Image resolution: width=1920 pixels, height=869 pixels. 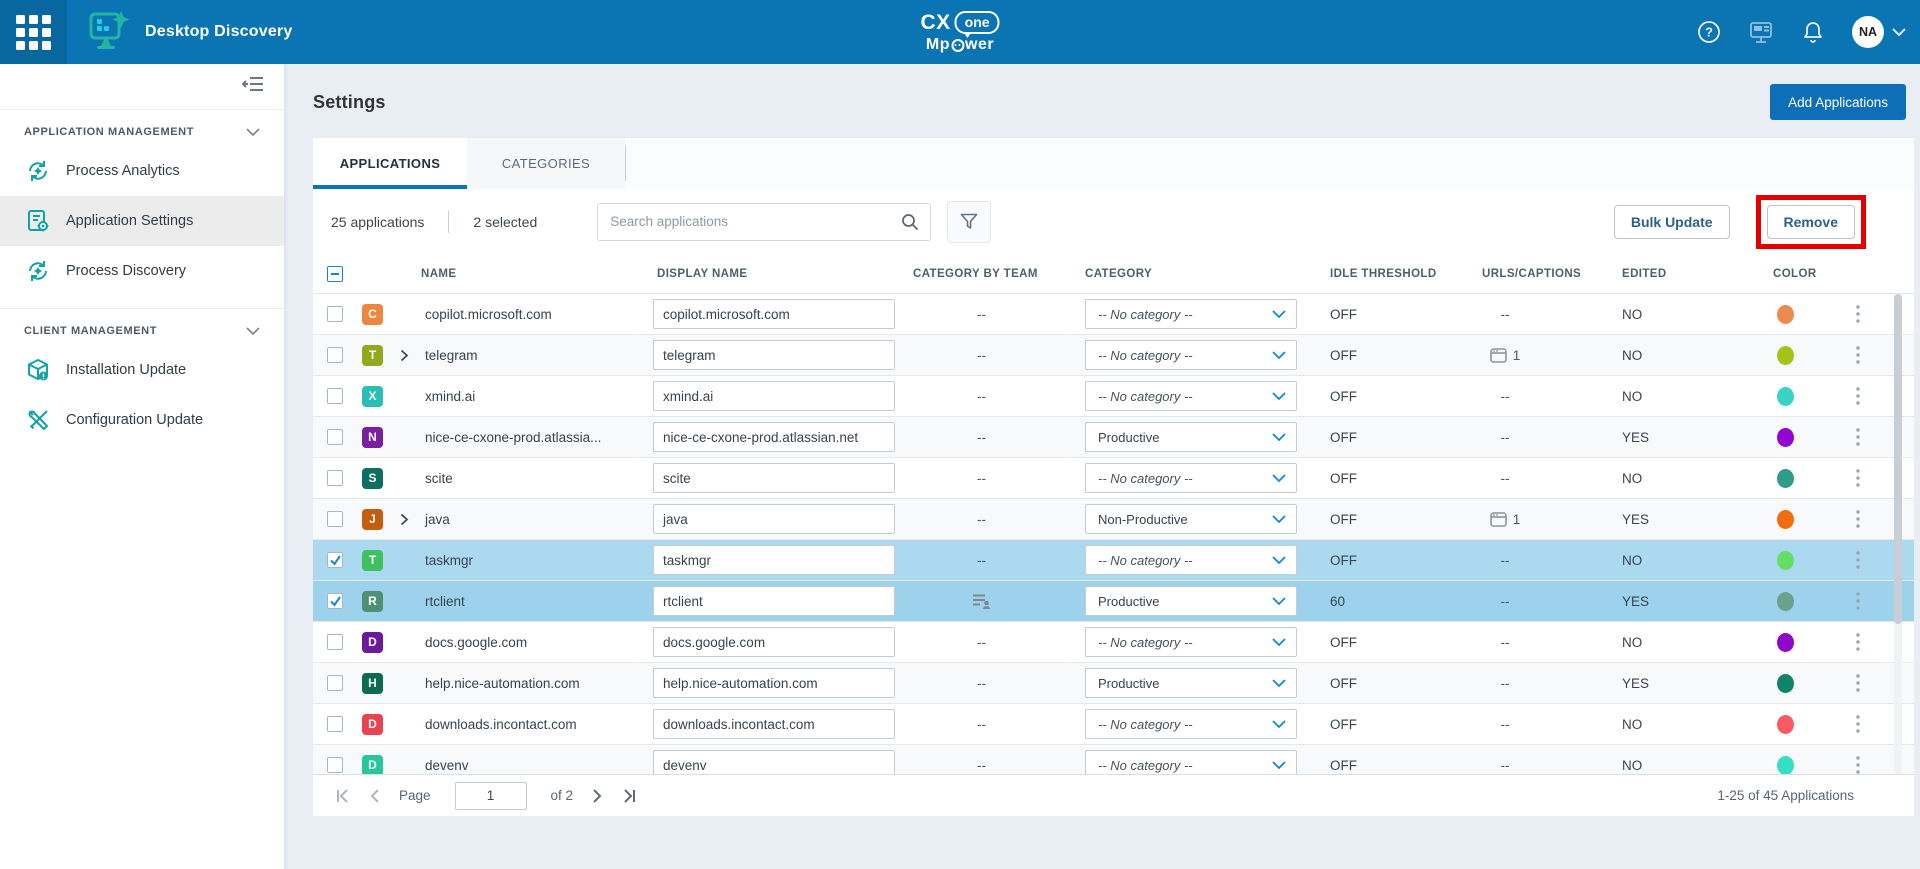 I want to click on column-header-category-by-team: CATEGORY BY TEAM, so click(x=975, y=273).